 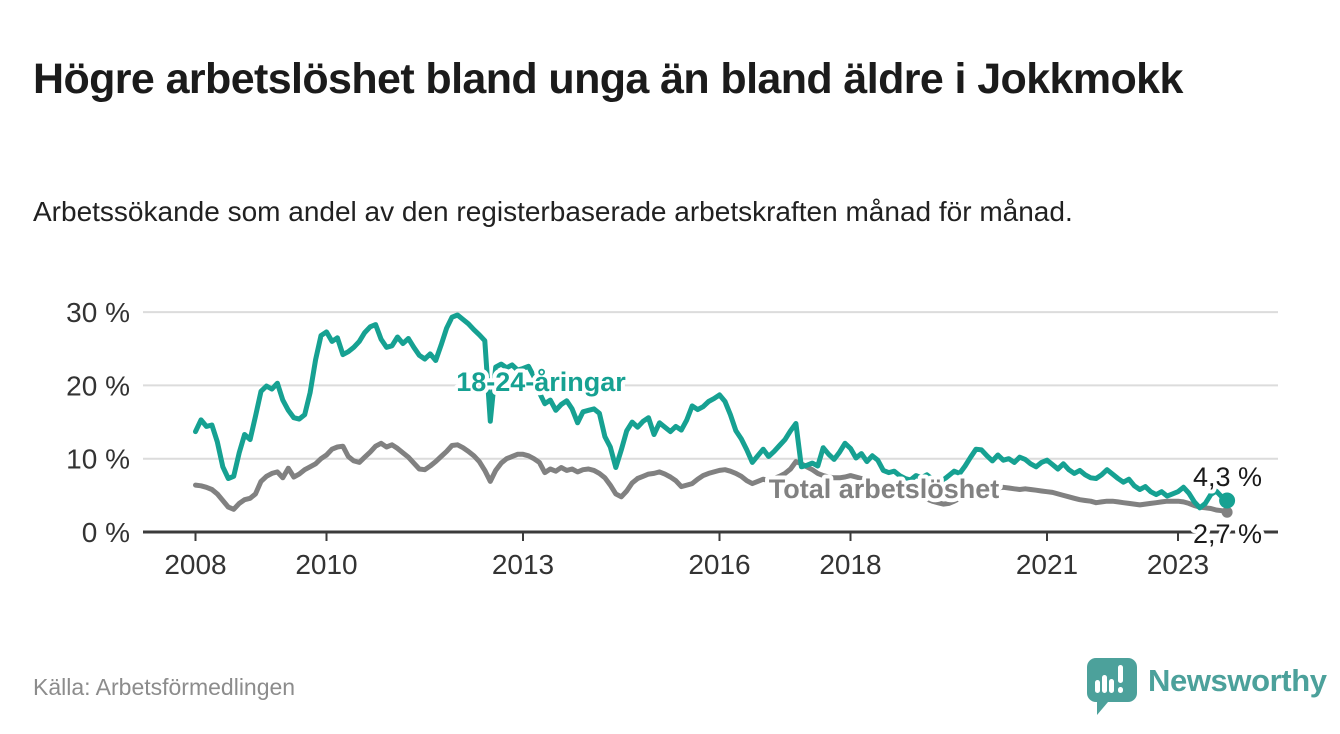 What do you see at coordinates (719, 564) in the screenshot?
I see `svg-text: 2016` at bounding box center [719, 564].